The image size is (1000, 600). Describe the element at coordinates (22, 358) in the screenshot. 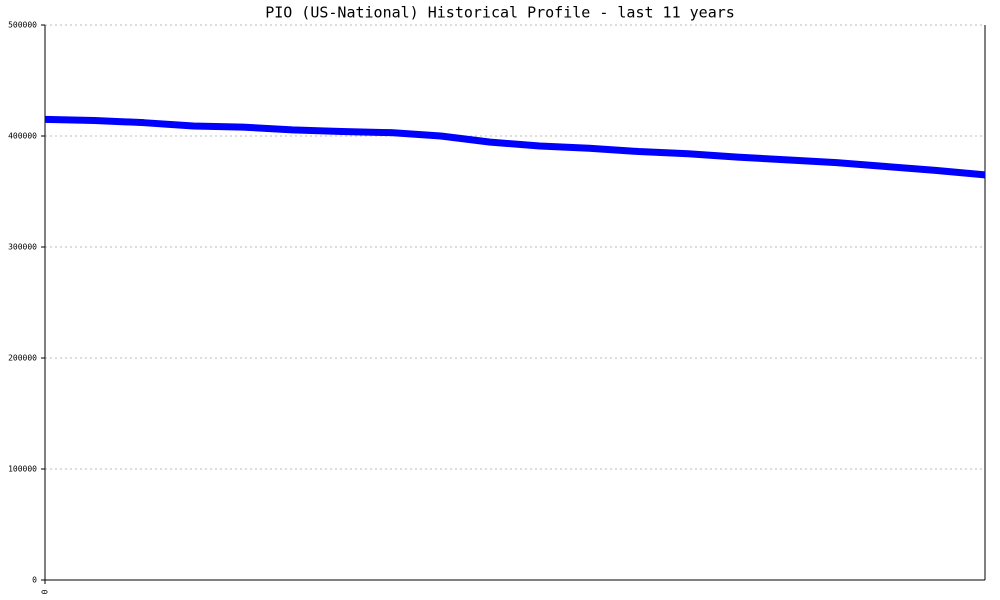

I see `y-tick-label: 200000` at that location.